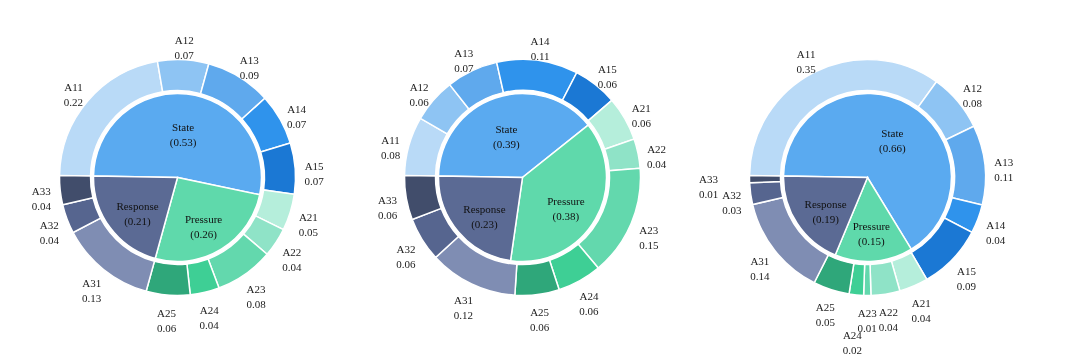 Image resolution: width=1065 pixels, height=357 pixels. What do you see at coordinates (1004, 169) in the screenshot?
I see `data-label: A13 0.11` at bounding box center [1004, 169].